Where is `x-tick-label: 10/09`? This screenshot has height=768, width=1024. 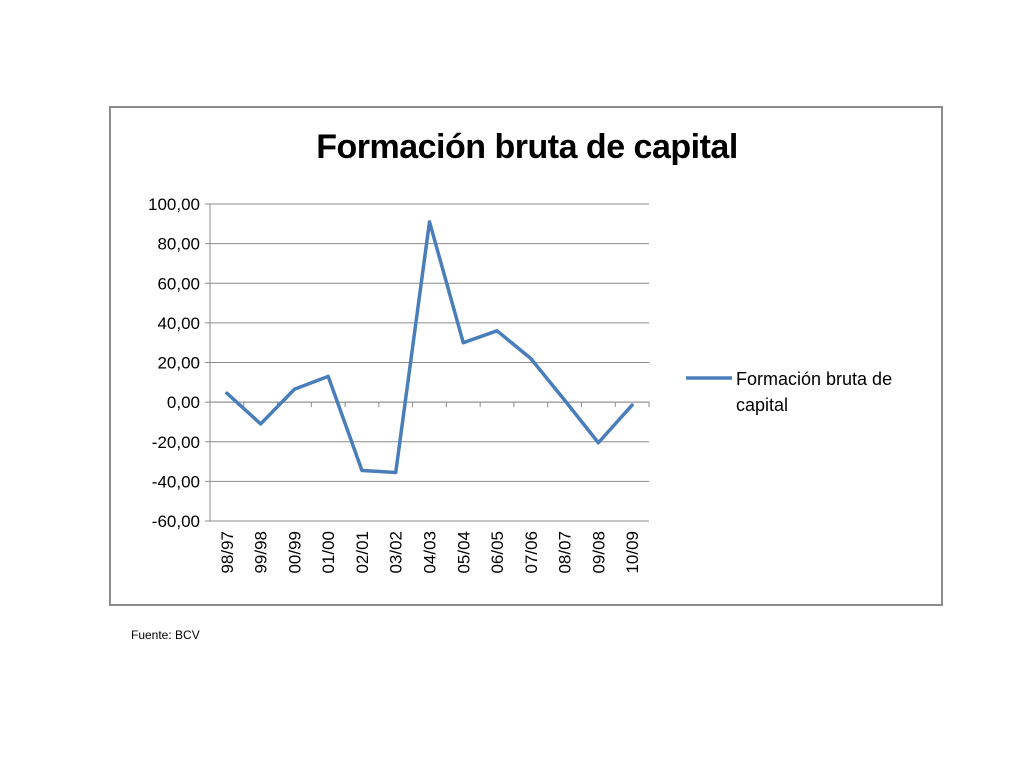
x-tick-label: 10/09 is located at coordinates (632, 552).